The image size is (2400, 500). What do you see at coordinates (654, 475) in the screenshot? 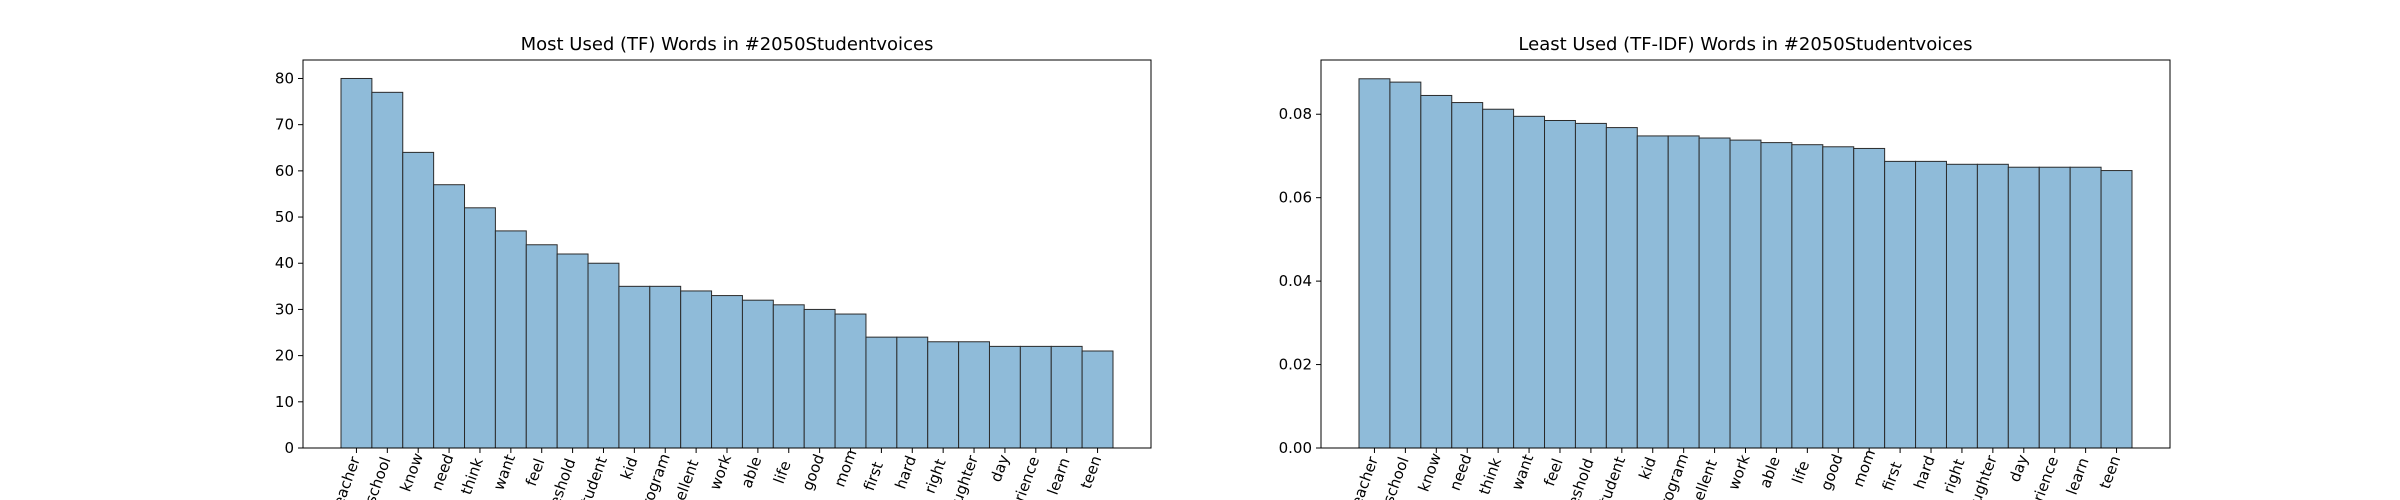
I see `x-tick-label: program` at bounding box center [654, 475].